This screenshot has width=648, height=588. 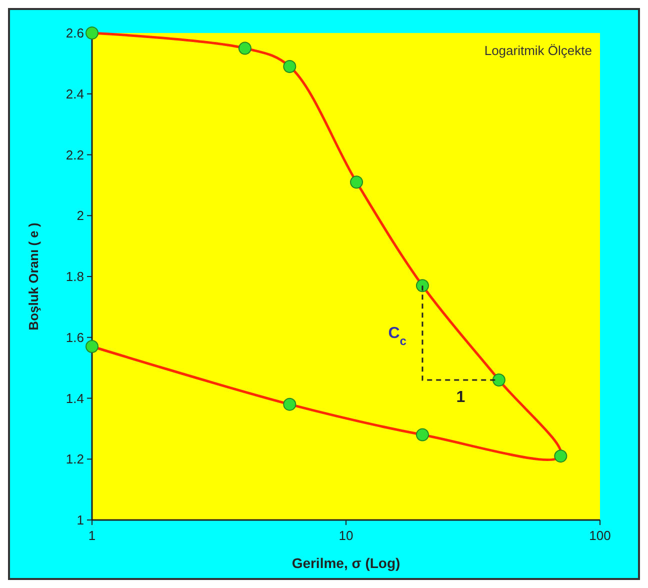 I want to click on y-tick-label: 2, so click(x=80, y=216).